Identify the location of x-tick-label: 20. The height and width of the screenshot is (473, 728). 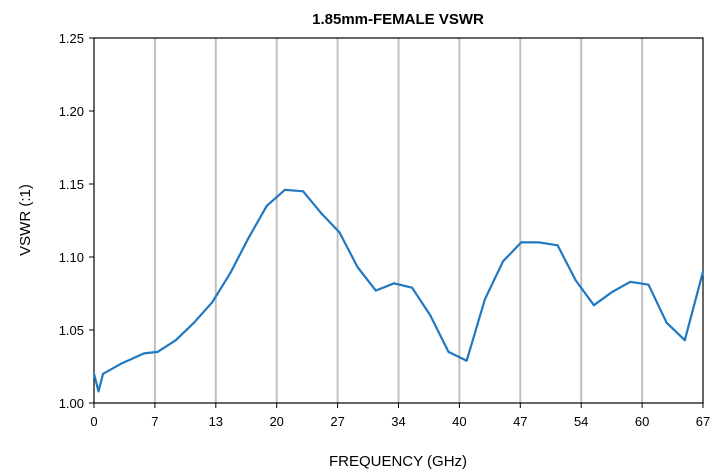
(276, 421).